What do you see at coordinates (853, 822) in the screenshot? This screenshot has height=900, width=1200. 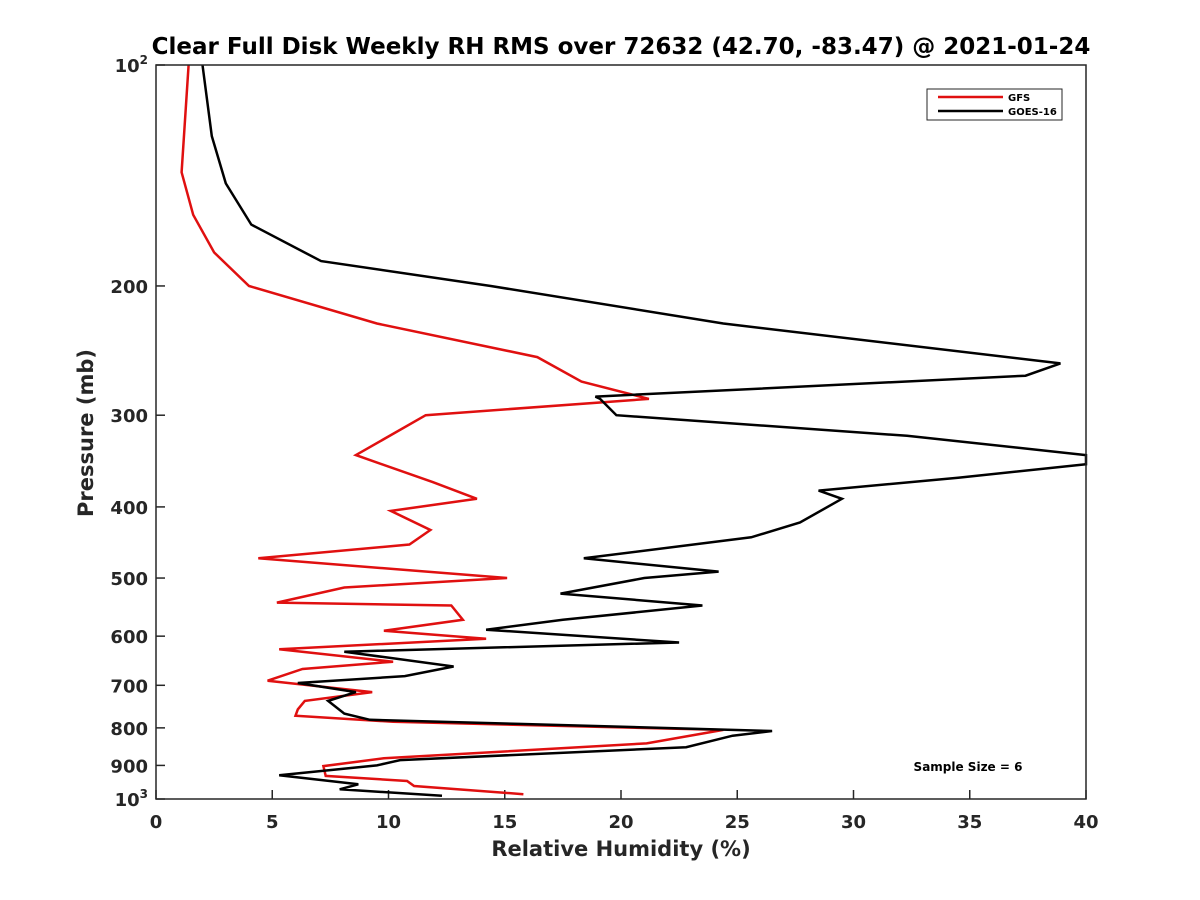 I see `x-tick-label: 30` at bounding box center [853, 822].